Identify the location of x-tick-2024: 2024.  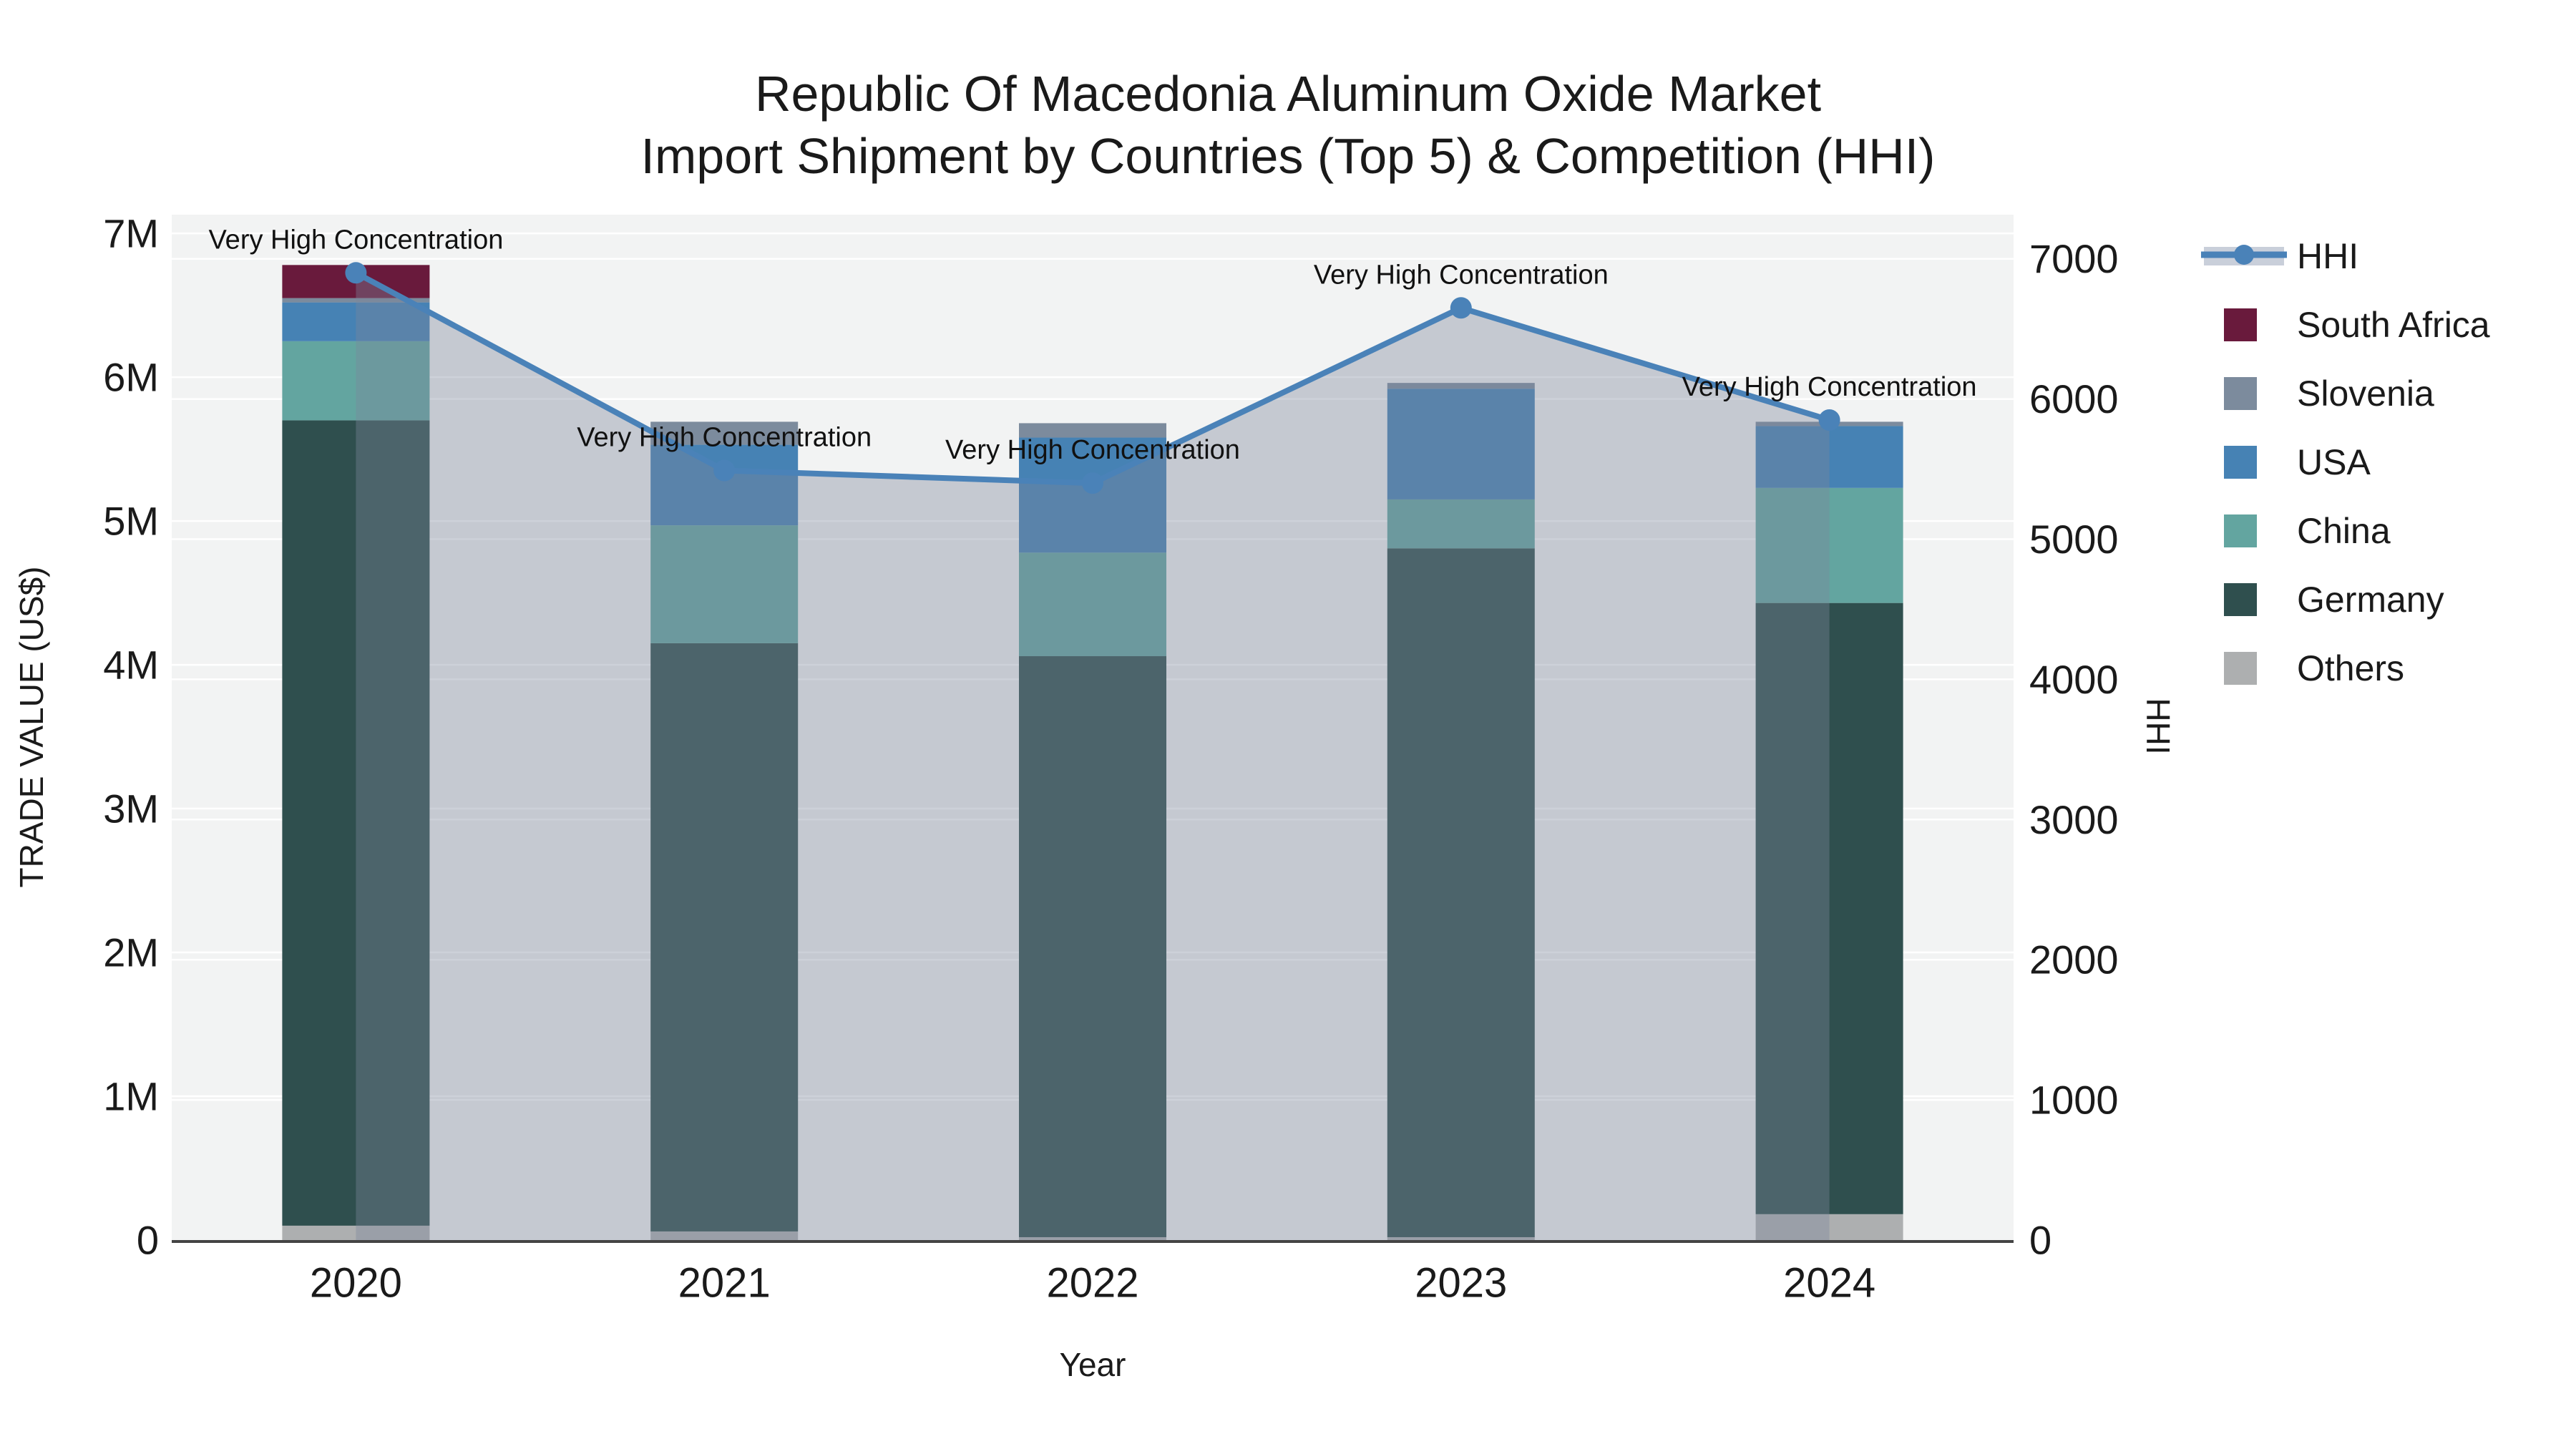
(1829, 1283).